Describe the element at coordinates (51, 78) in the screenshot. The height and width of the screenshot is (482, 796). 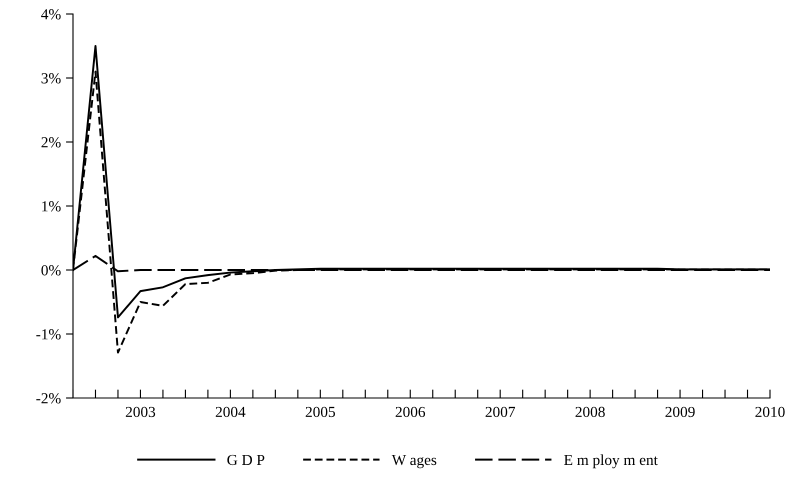
I see `y-tick-label: 3%` at that location.